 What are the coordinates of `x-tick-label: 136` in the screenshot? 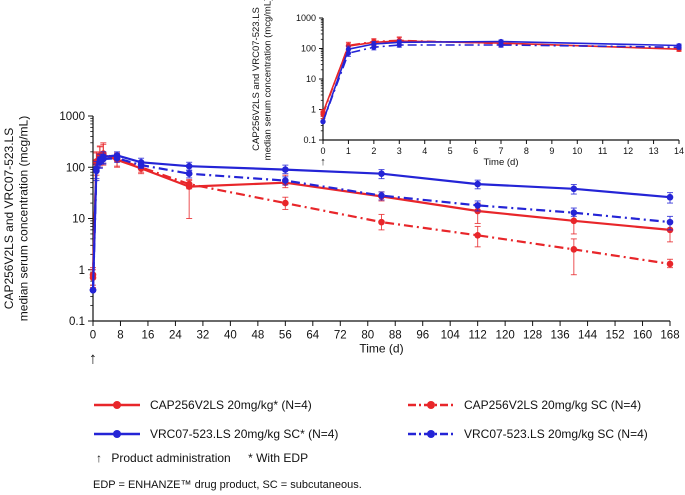 It's located at (560, 336).